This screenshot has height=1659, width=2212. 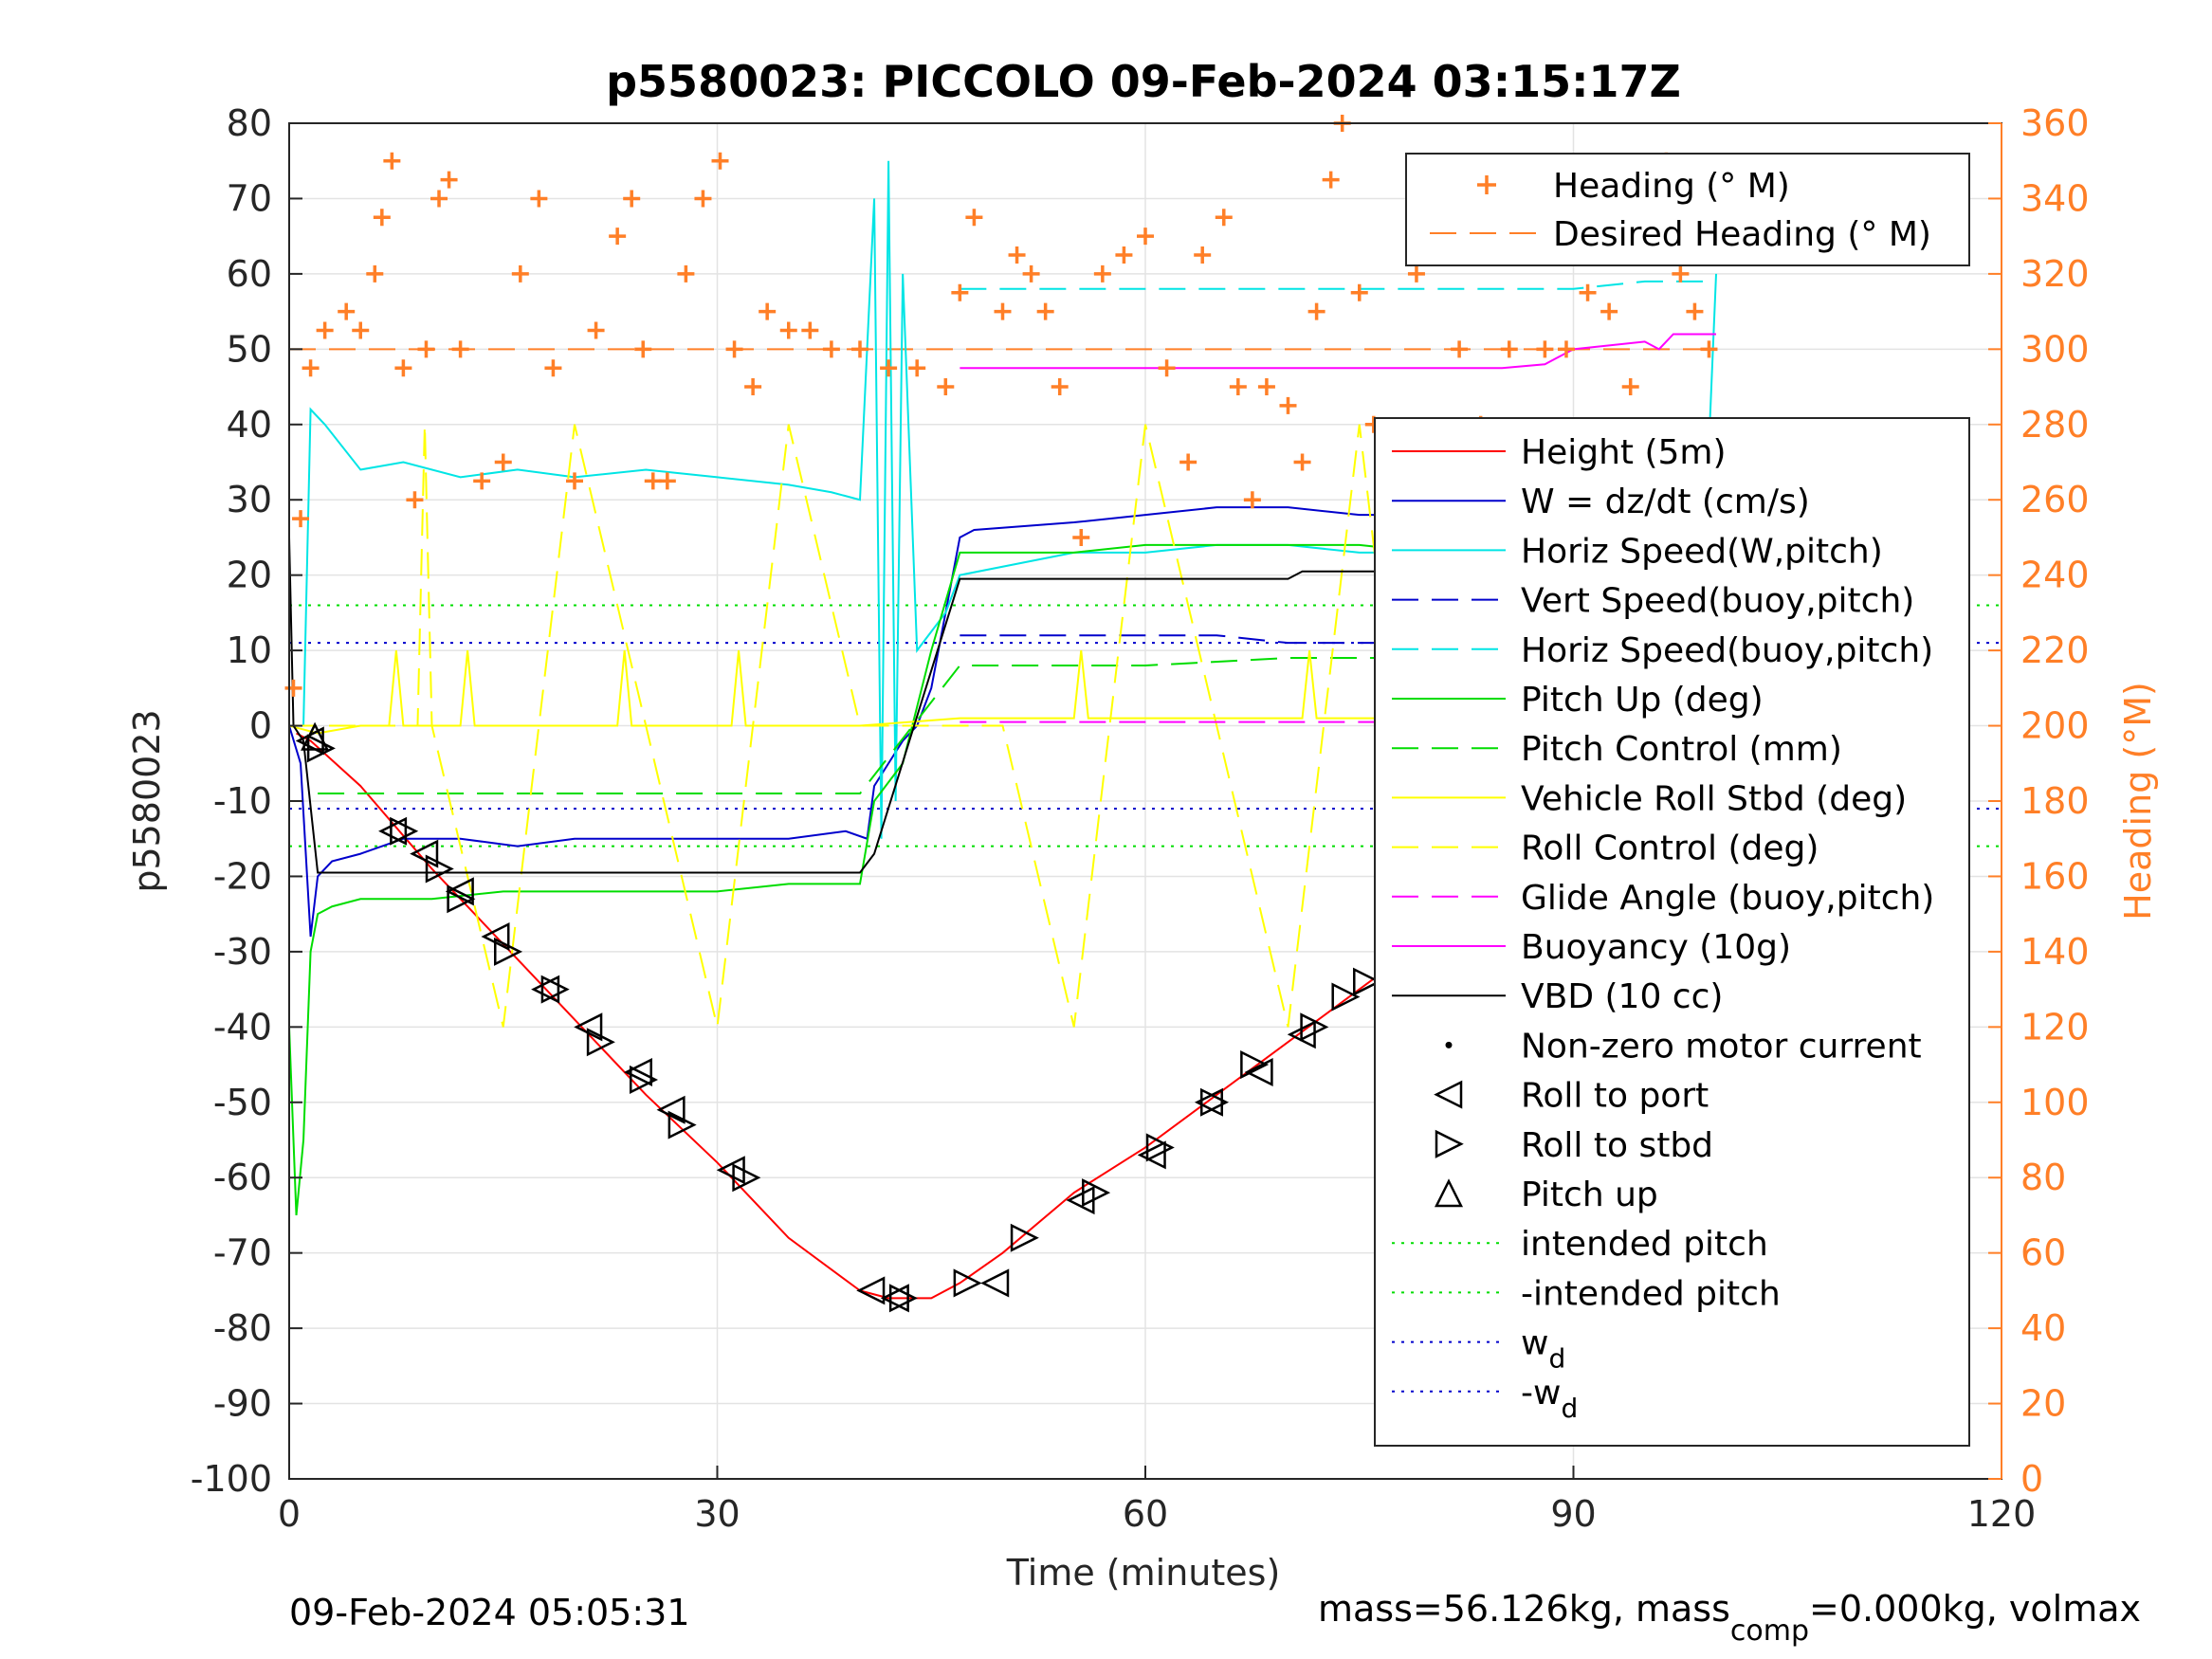 What do you see at coordinates (1721, 1046) in the screenshot?
I see `legend-main-label: Non-zero motor current` at bounding box center [1721, 1046].